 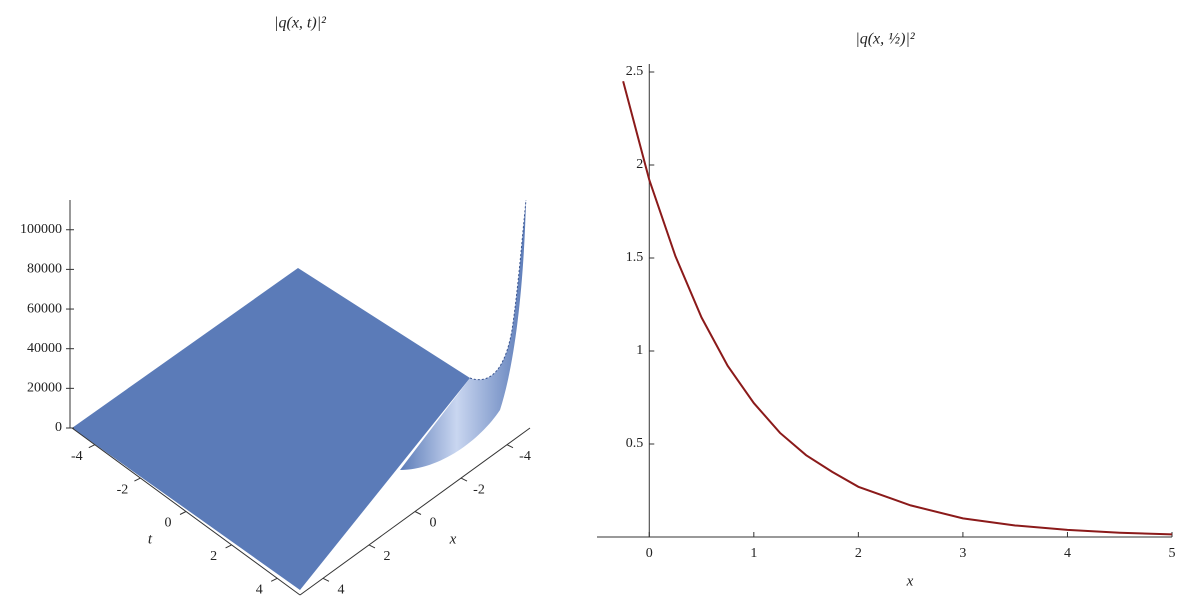 I want to click on x-tick-label: 5, so click(x=1172, y=553).